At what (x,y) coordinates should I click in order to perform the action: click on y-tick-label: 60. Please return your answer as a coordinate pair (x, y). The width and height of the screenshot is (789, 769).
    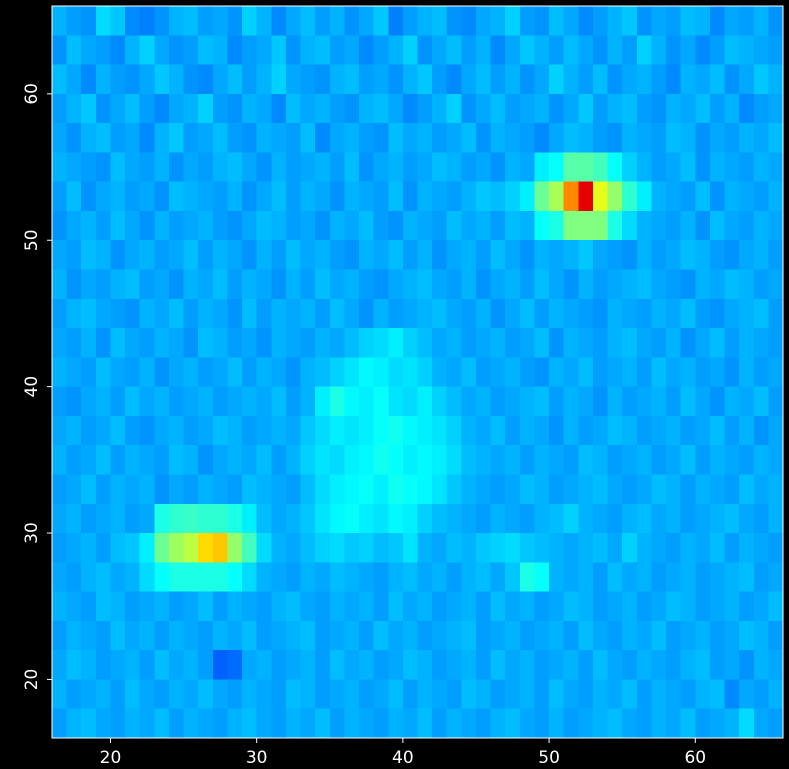
    Looking at the image, I should click on (32, 94).